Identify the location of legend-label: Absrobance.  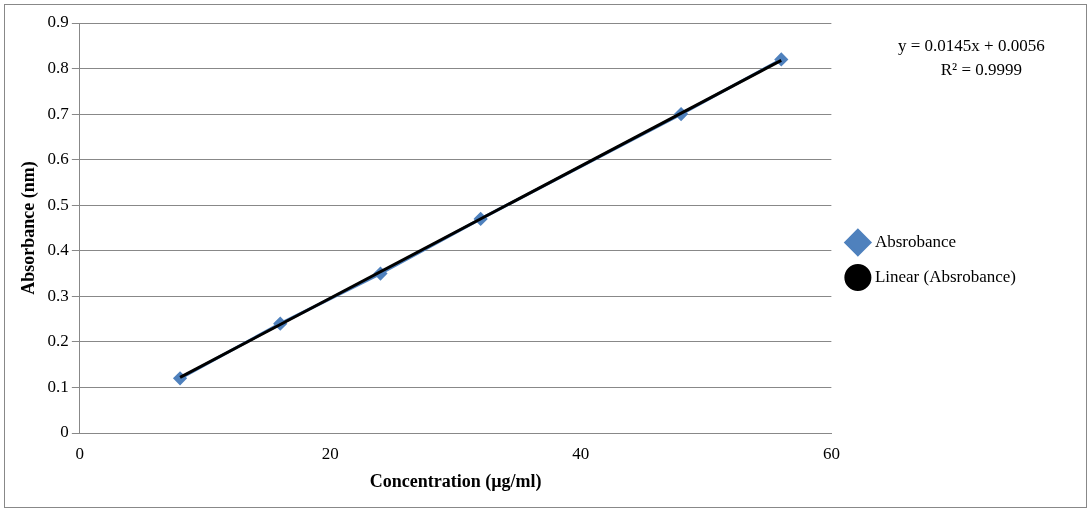
(915, 241).